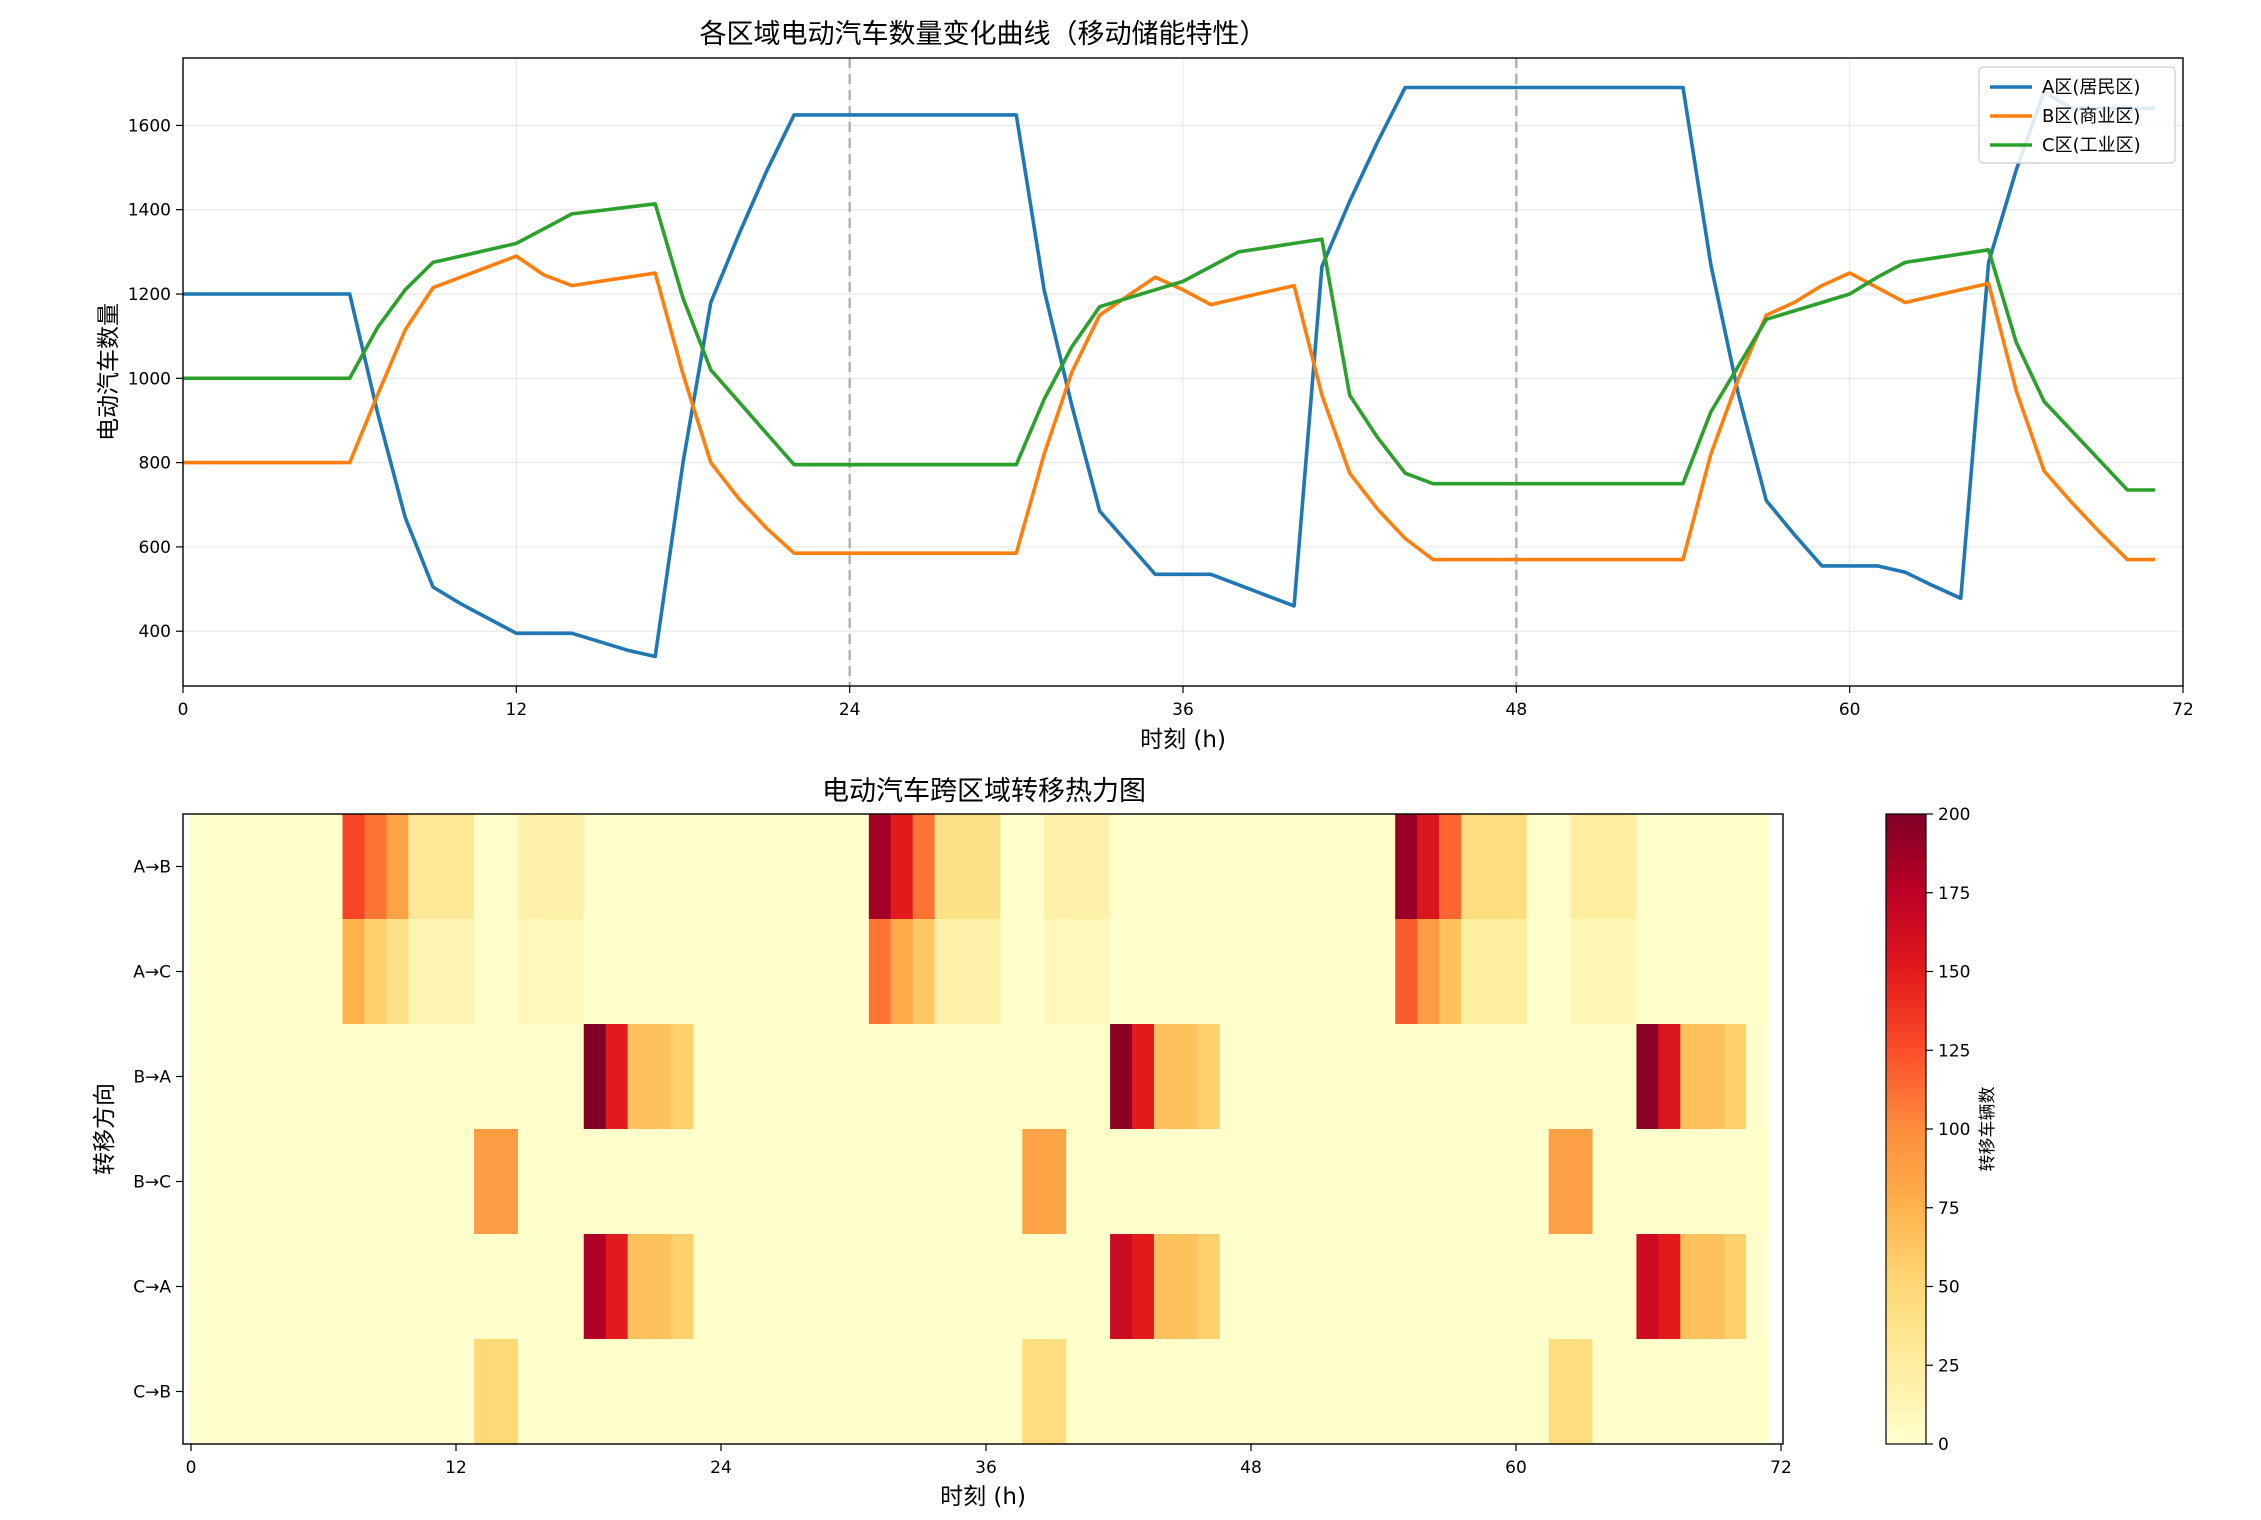 The height and width of the screenshot is (1520, 2261). I want to click on line-chart-x-ticks: 0 12 24 36 48 60 72, so click(1186, 703).